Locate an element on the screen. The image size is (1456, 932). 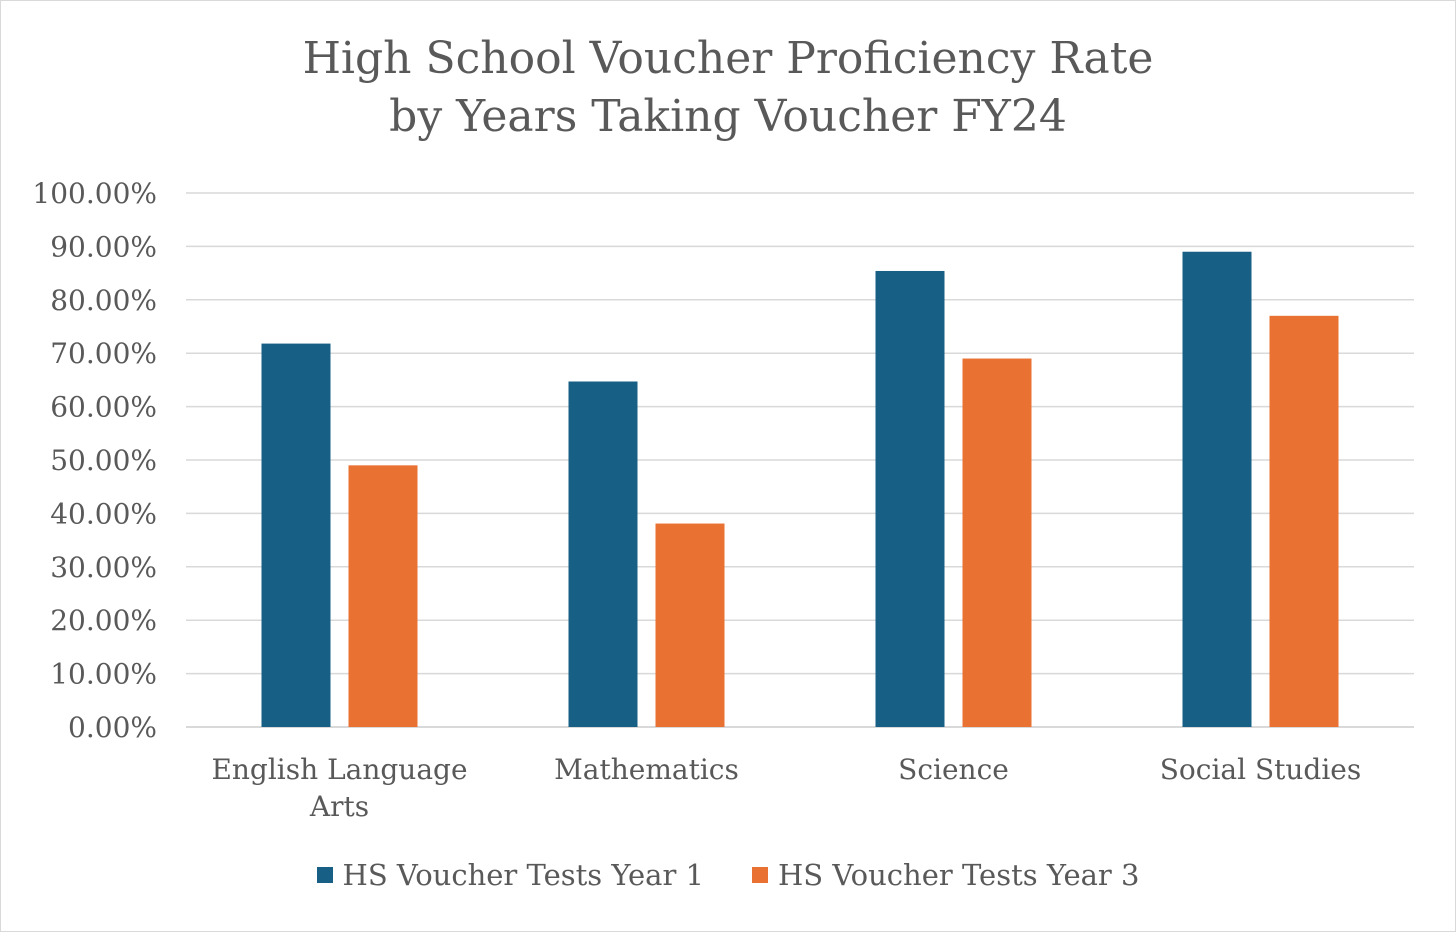
y-tick-label: 60.00% is located at coordinates (103, 407).